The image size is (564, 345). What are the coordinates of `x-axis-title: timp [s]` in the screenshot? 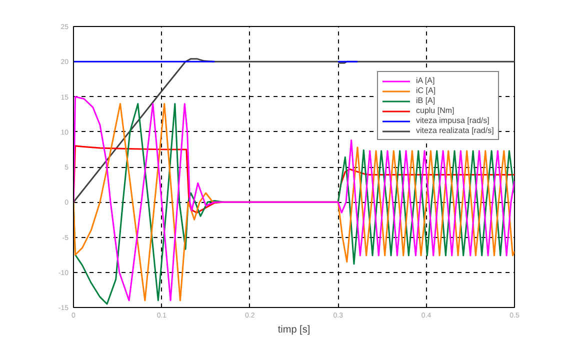 It's located at (294, 330).